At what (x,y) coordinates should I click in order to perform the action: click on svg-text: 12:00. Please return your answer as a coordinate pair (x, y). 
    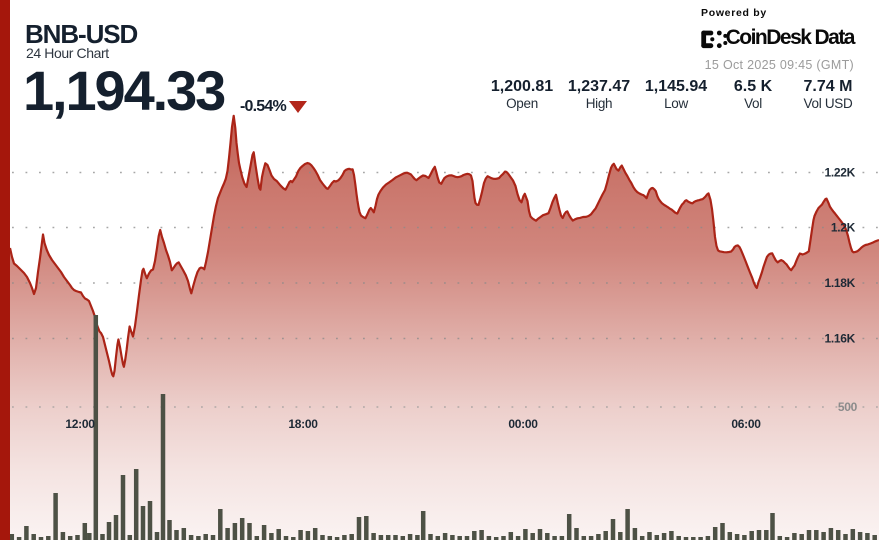
    Looking at the image, I should click on (80, 424).